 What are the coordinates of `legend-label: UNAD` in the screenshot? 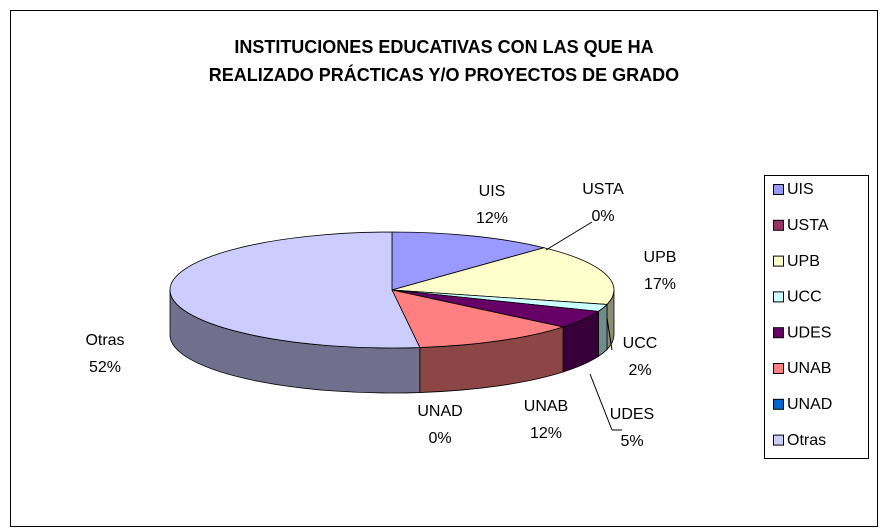 It's located at (809, 404).